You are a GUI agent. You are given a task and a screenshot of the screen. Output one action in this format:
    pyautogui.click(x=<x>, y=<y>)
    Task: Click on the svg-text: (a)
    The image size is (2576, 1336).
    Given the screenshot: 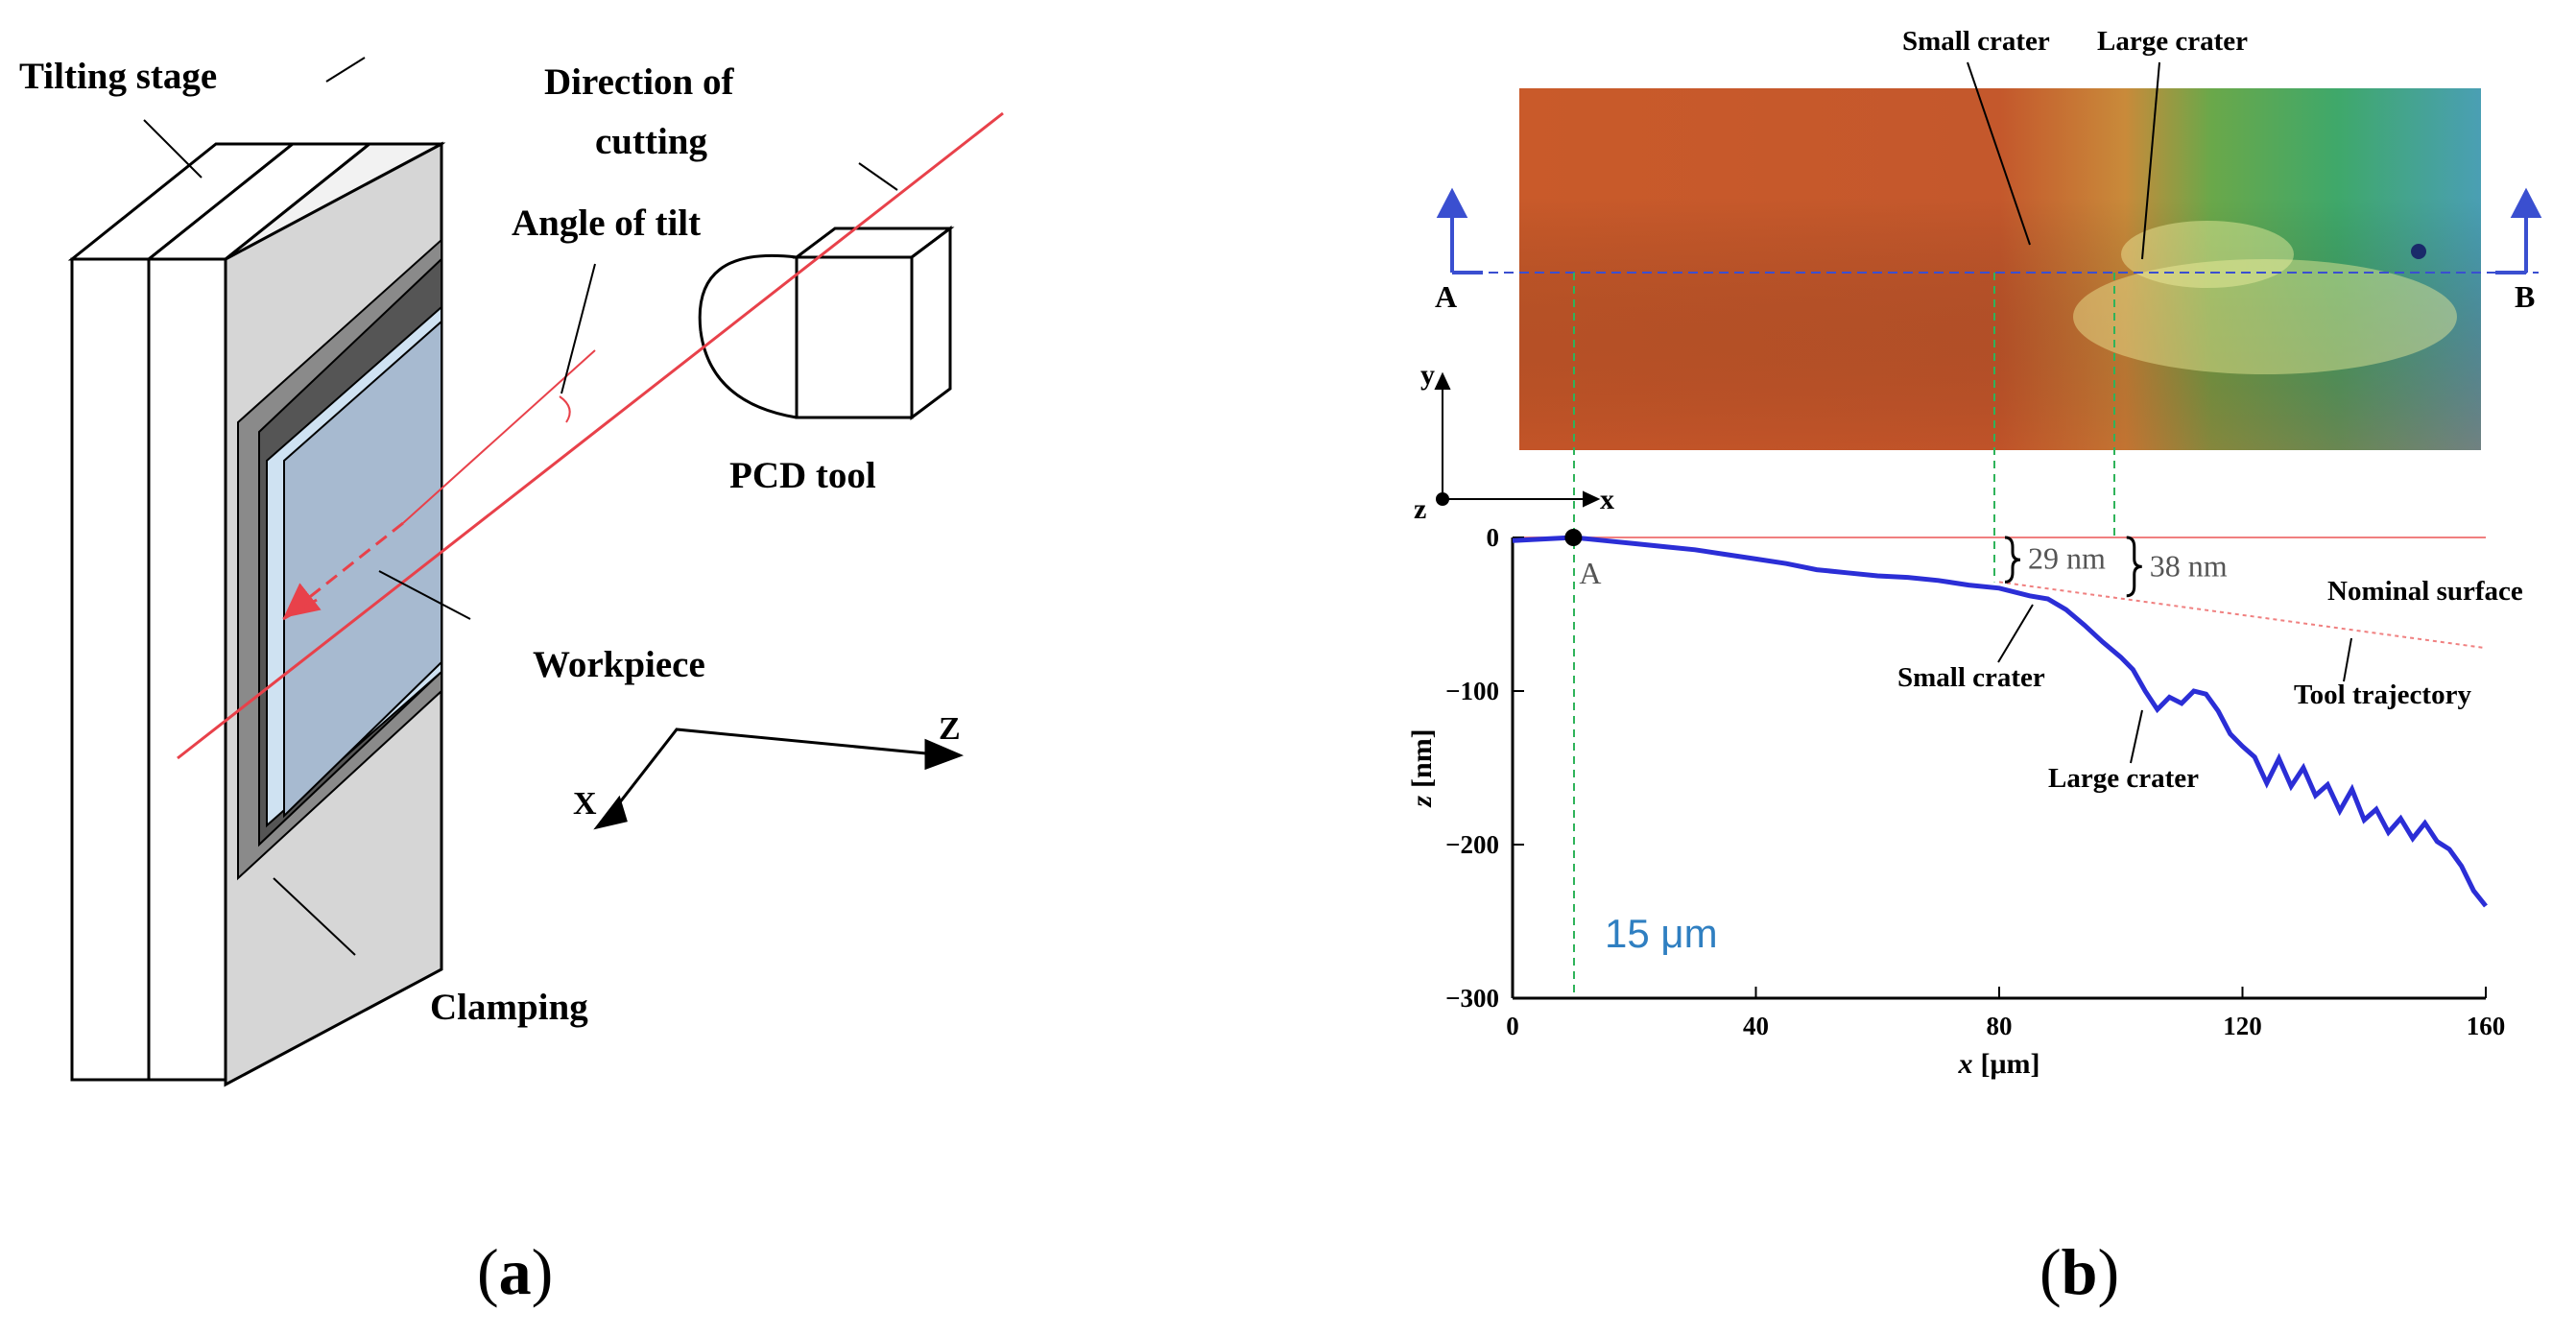 What is the action you would take?
    pyautogui.click(x=515, y=1271)
    